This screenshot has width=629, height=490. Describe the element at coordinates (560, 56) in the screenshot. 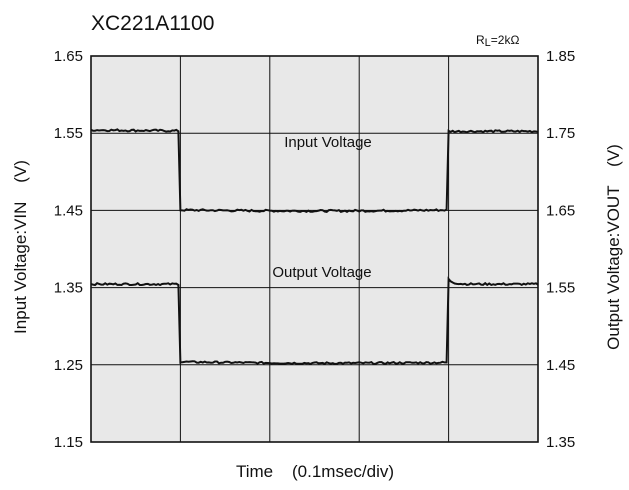

I see `y-right-tick-label: 1.85` at that location.